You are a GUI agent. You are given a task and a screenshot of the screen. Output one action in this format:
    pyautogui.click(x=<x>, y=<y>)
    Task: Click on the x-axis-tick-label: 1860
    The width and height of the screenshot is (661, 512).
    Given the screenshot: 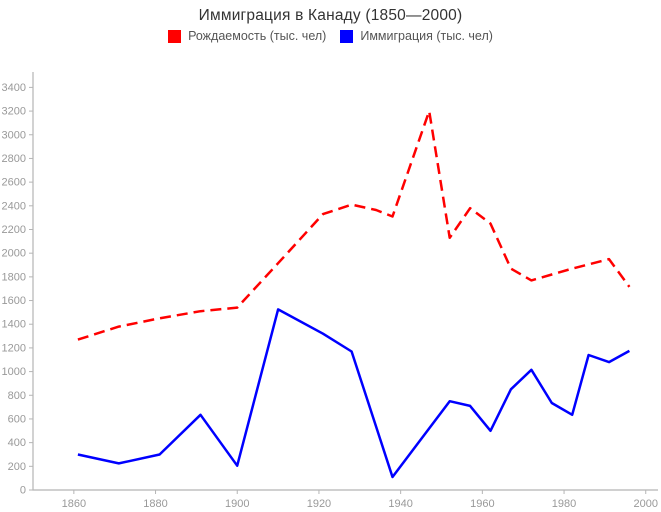 What is the action you would take?
    pyautogui.click(x=74, y=504)
    